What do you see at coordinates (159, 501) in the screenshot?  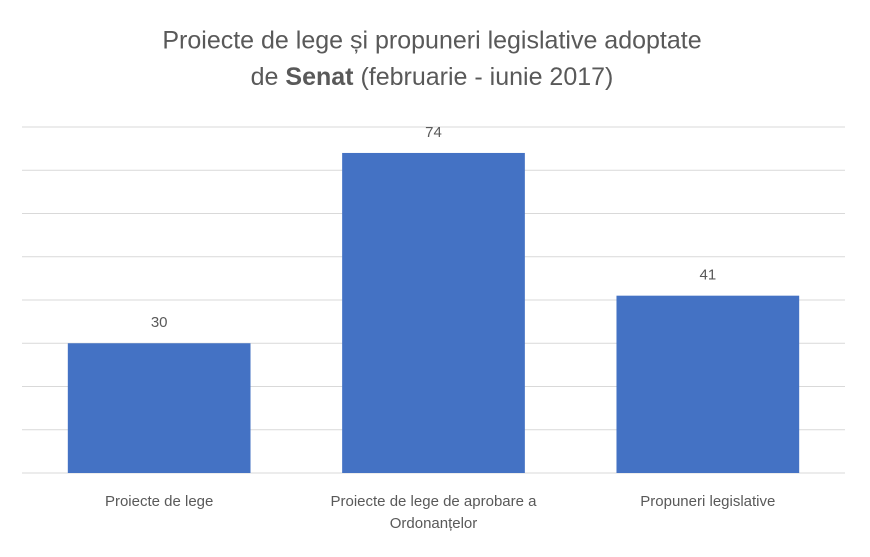 I see `x-tick-label: Proiecte de lege` at bounding box center [159, 501].